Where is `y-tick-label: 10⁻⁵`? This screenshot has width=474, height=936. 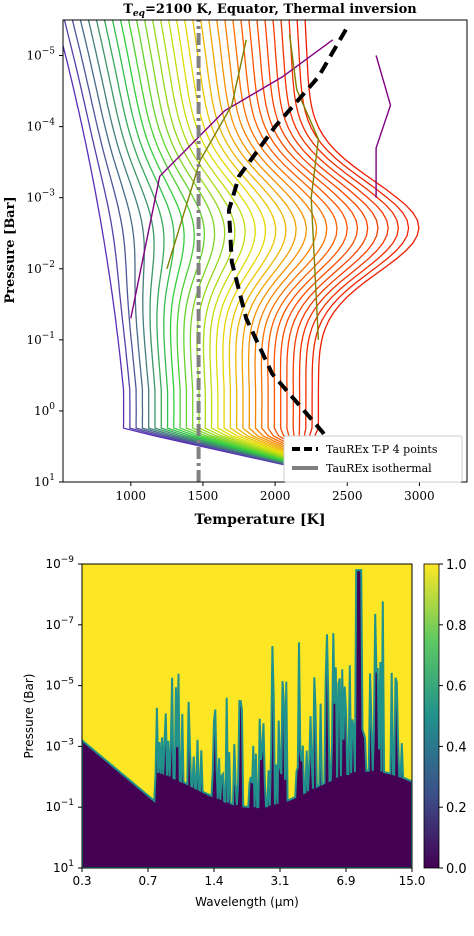 y-tick-label: 10⁻⁵ is located at coordinates (40, 55).